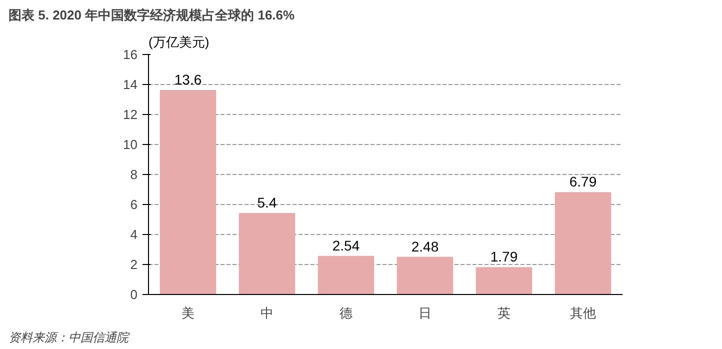 Image resolution: width=722 pixels, height=349 pixels. Describe the element at coordinates (583, 182) in the screenshot. I see `data-label: 6.79` at that location.